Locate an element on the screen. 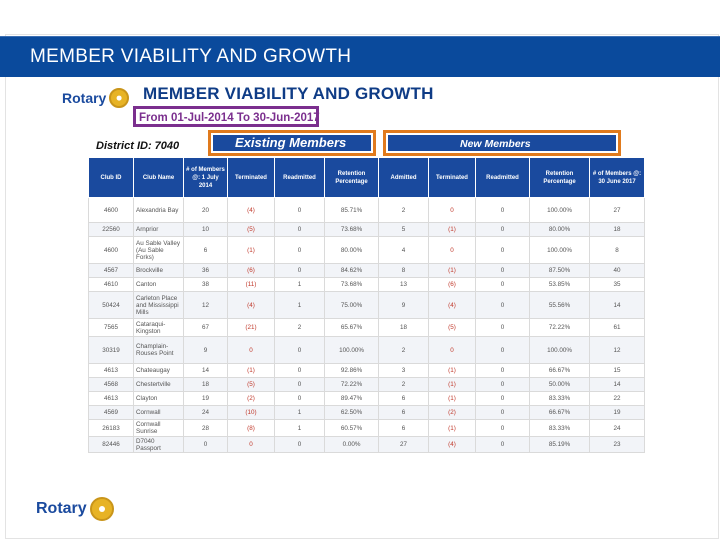 The width and height of the screenshot is (720, 540). table-cell: 23 is located at coordinates (617, 444).